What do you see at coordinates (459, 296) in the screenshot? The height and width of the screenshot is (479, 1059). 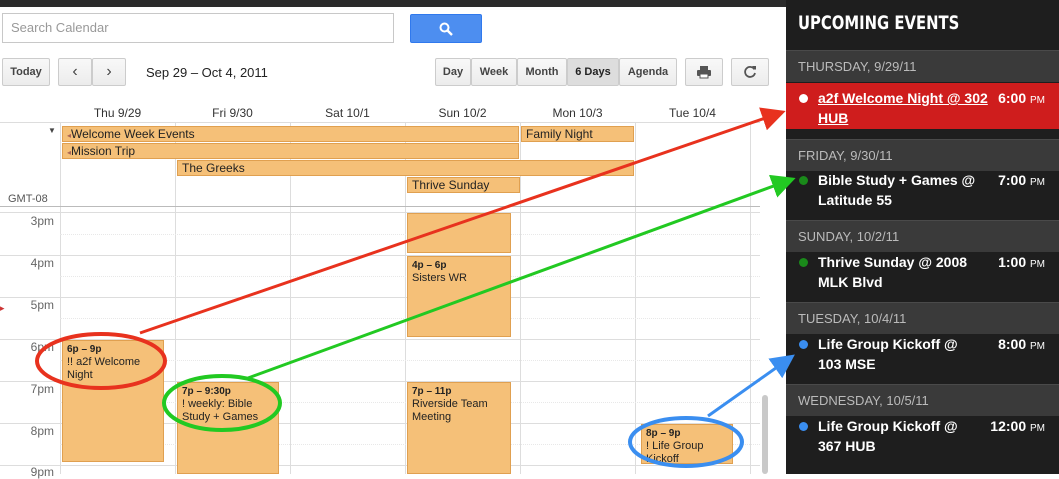 I see `event-block: 4p – 6p Sisters WR` at bounding box center [459, 296].